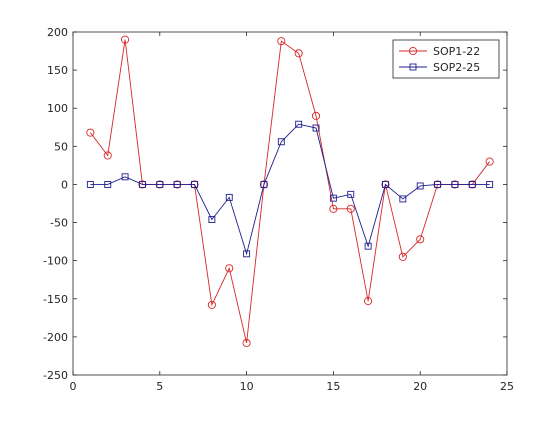 The height and width of the screenshot is (424, 560). What do you see at coordinates (73, 386) in the screenshot?
I see `x-tick-label: 0` at bounding box center [73, 386].